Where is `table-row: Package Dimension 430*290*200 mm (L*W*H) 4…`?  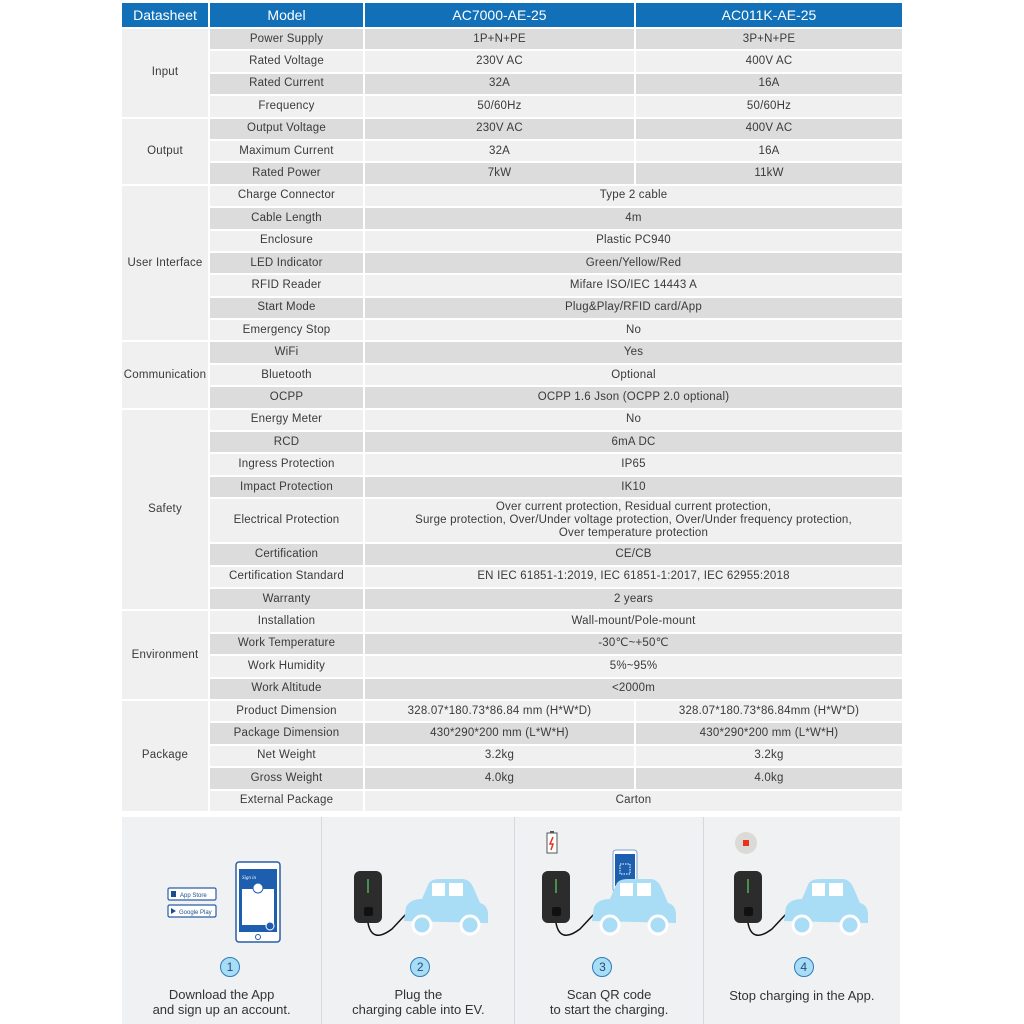
table-row: Package Dimension 430*290*200 mm (L*W*H) 4… is located at coordinates (512, 733).